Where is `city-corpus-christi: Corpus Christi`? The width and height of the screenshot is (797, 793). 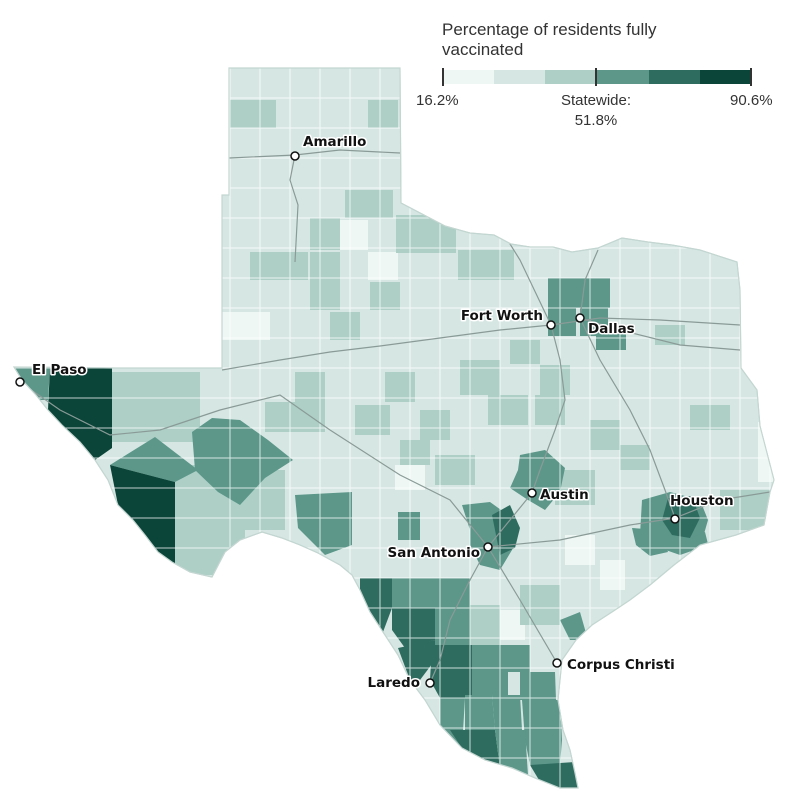
city-corpus-christi: Corpus Christi is located at coordinates (614, 665).